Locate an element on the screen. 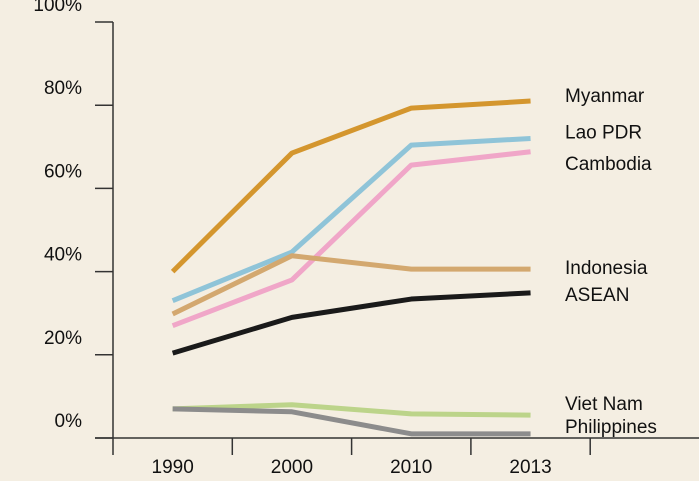 This screenshot has height=481, width=699. series-label: Cambodia is located at coordinates (608, 164).